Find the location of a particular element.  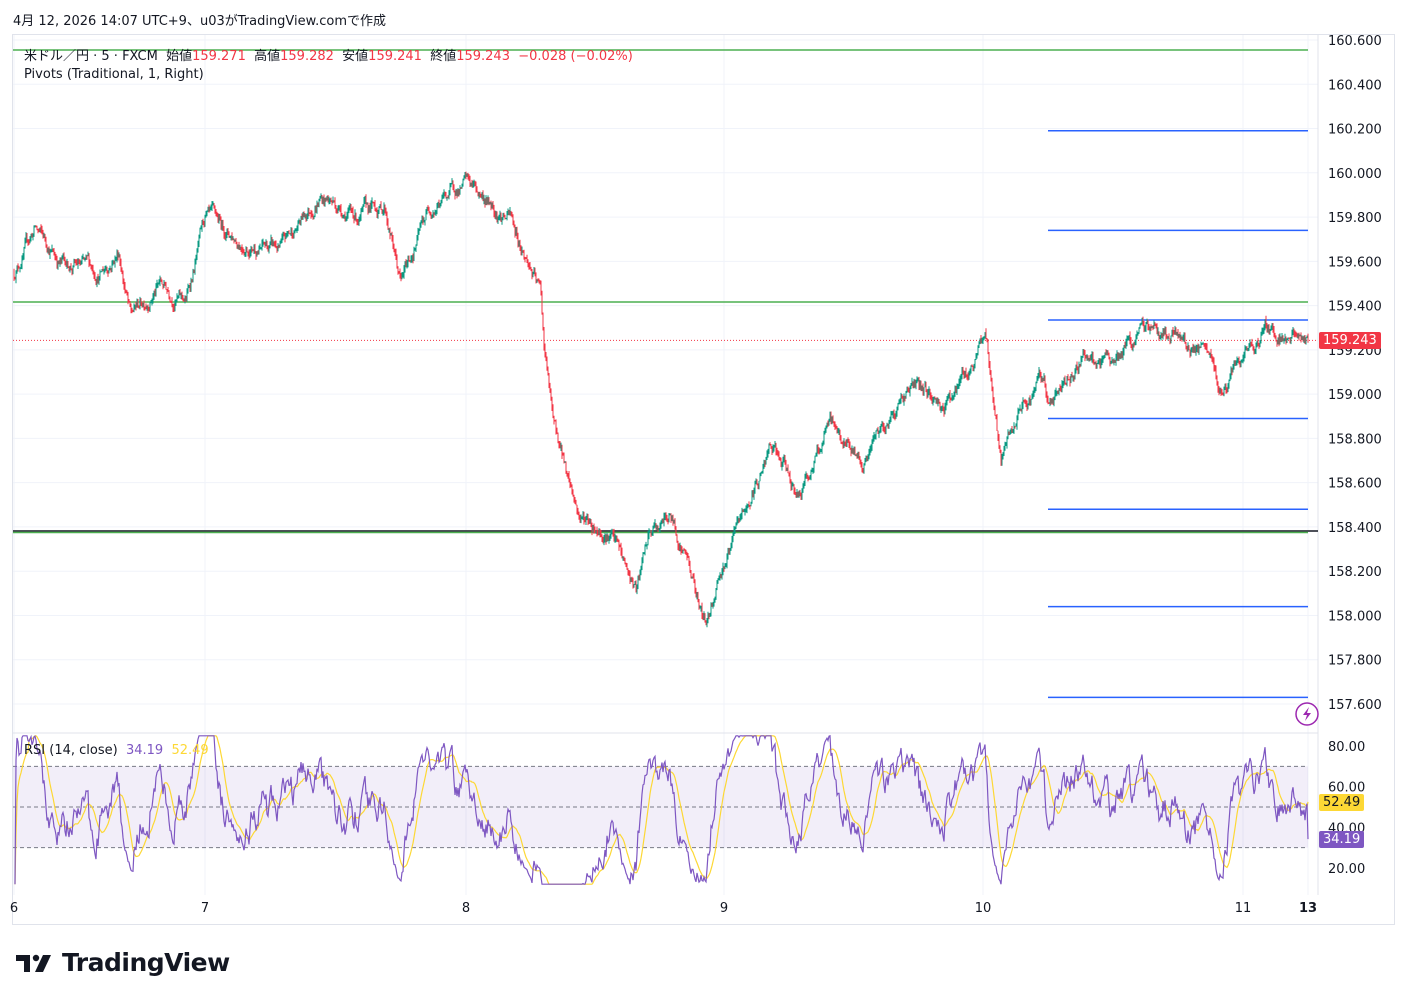

time-tick-label: 6 is located at coordinates (14, 908).